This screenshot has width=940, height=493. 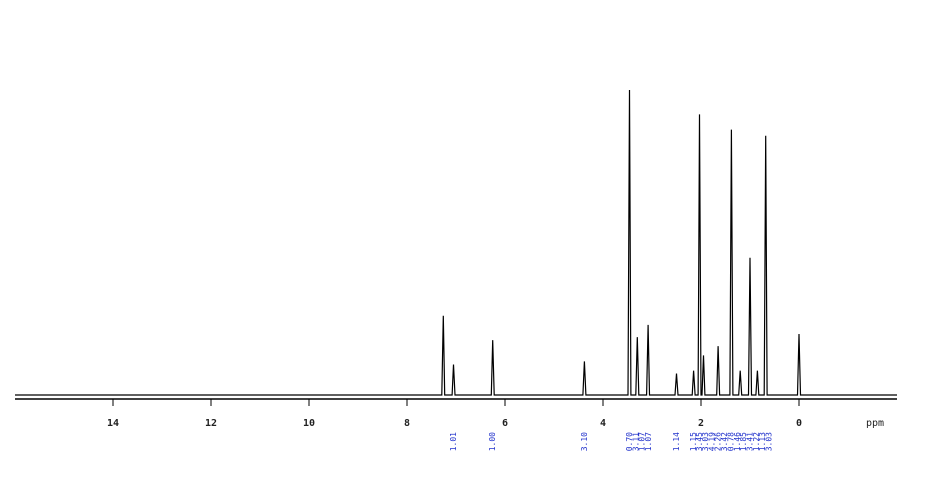 I want to click on integral-label: 1.14, so click(x=676, y=441).